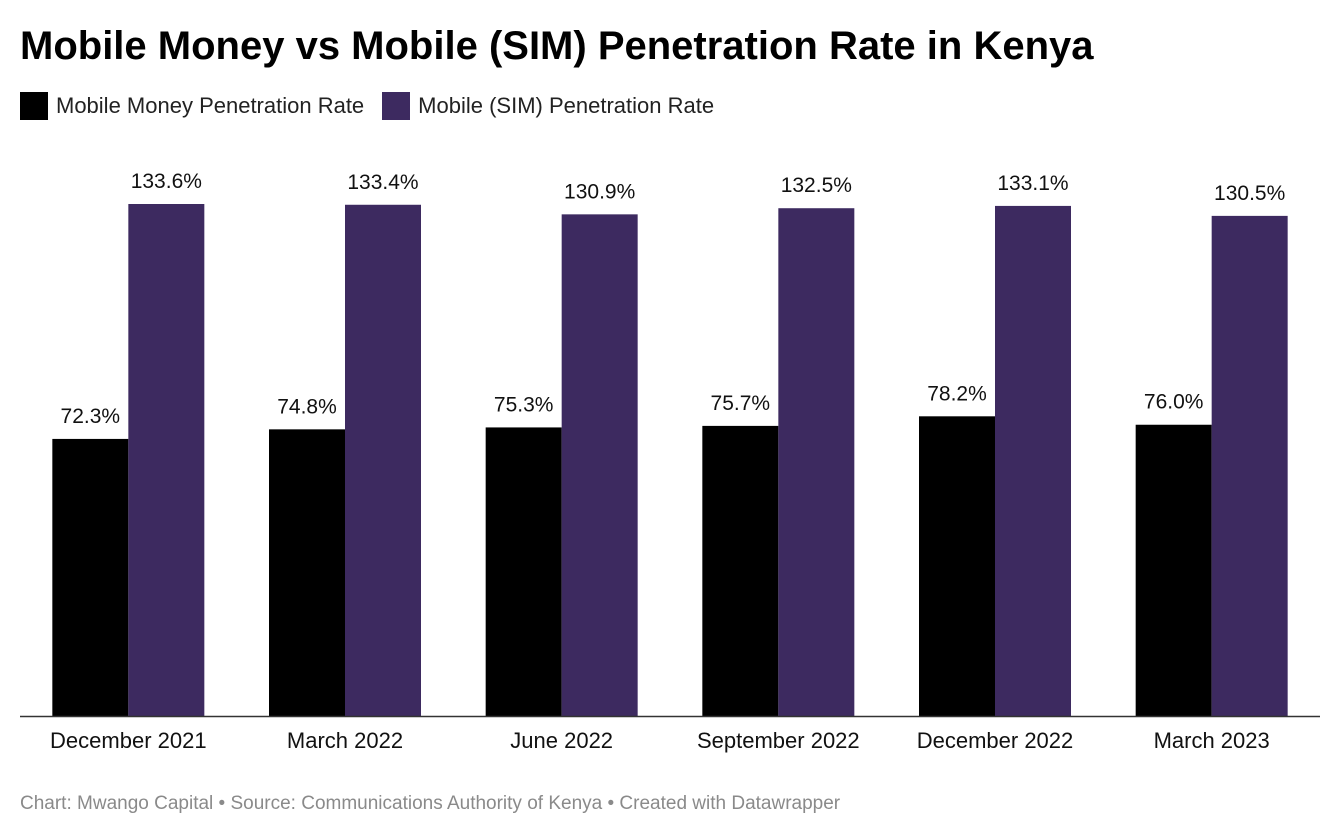 The width and height of the screenshot is (1340, 840). I want to click on x-tick-label-1: March 2022, so click(345, 740).